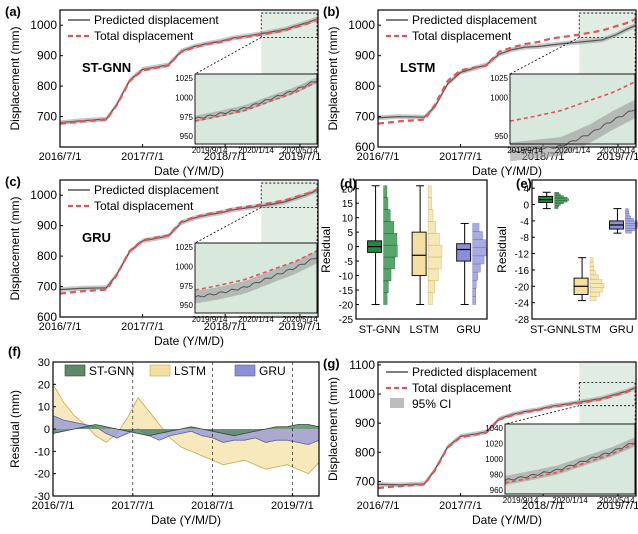  Describe the element at coordinates (361, 394) in the screenshot. I see `y-tick-label: 1000` at that location.